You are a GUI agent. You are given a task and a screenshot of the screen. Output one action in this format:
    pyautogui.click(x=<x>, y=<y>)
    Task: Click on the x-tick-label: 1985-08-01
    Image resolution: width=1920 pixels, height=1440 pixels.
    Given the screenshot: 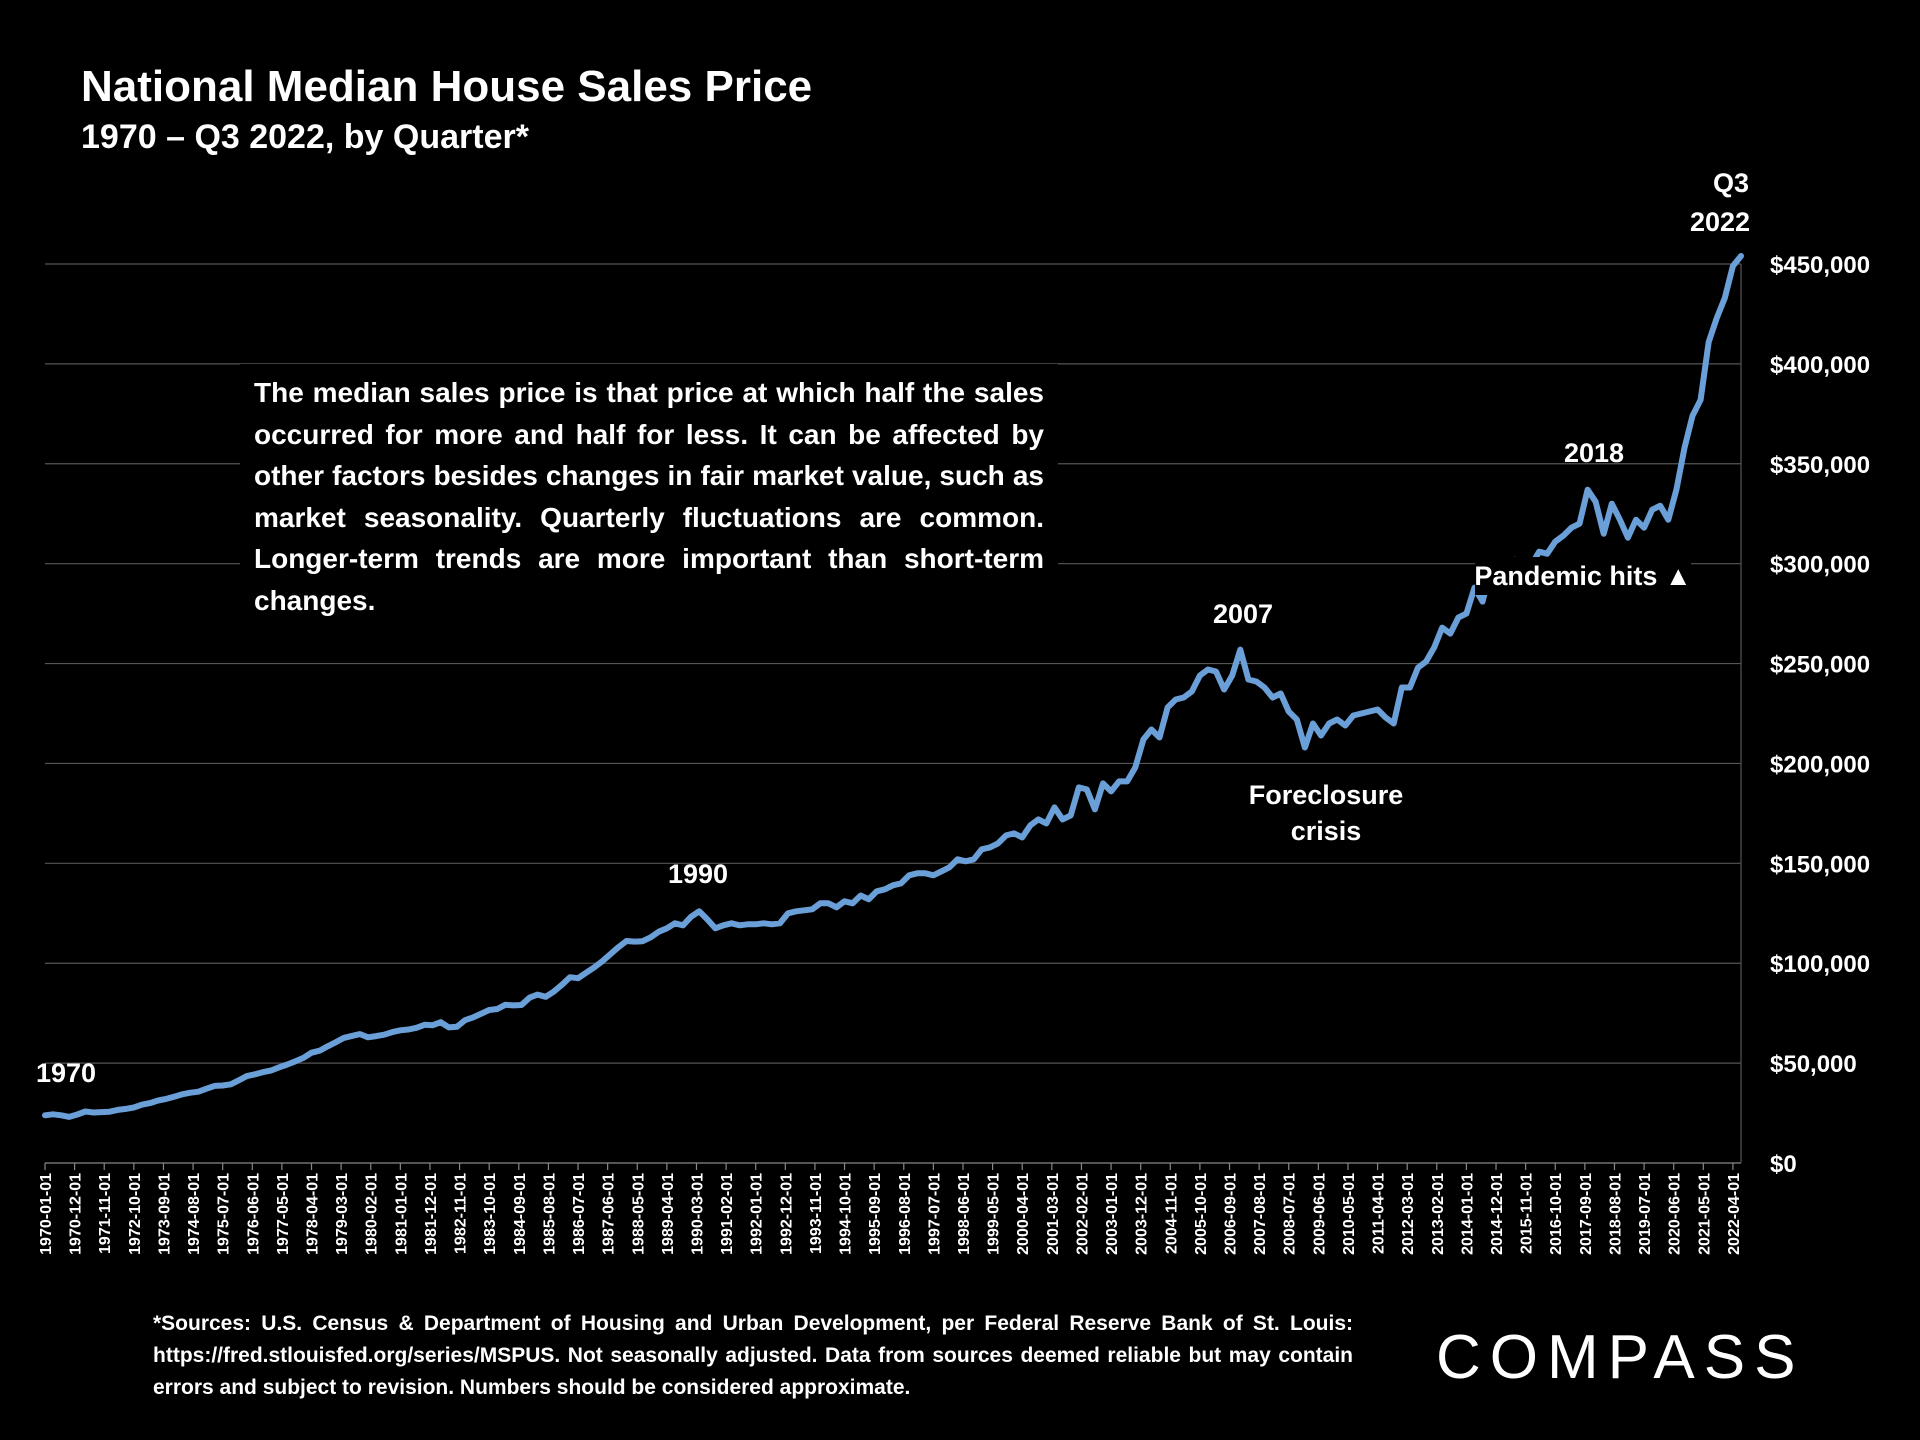 What is the action you would take?
    pyautogui.click(x=549, y=1214)
    